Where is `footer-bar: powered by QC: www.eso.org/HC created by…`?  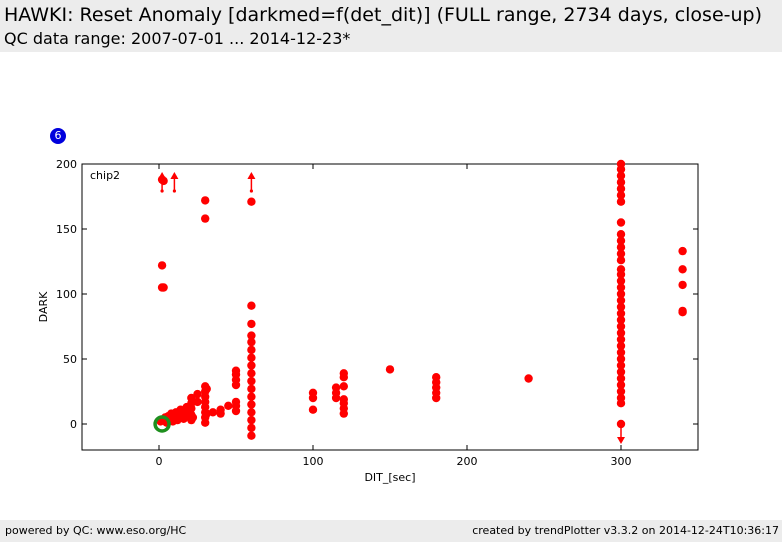
footer-bar: powered by QC: www.eso.org/HC created by… is located at coordinates (391, 531).